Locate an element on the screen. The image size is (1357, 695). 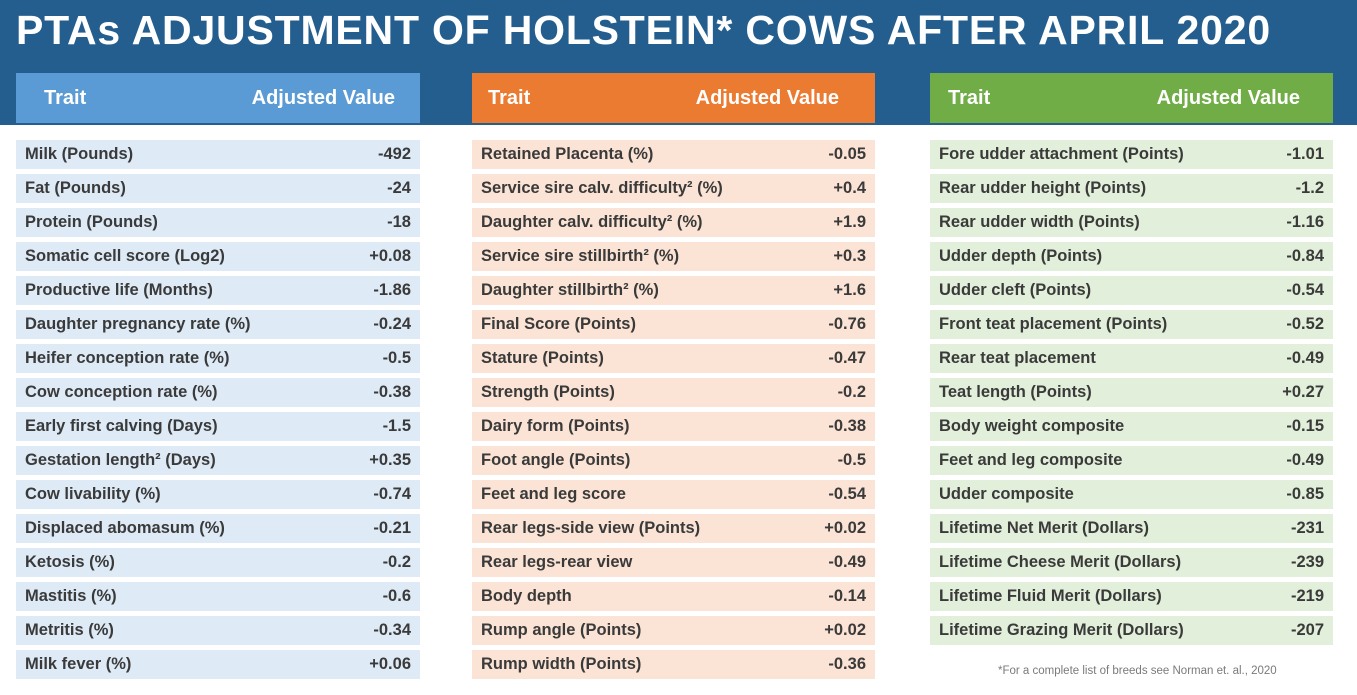
trait-cell: Strength (Points) is located at coordinates (548, 392).